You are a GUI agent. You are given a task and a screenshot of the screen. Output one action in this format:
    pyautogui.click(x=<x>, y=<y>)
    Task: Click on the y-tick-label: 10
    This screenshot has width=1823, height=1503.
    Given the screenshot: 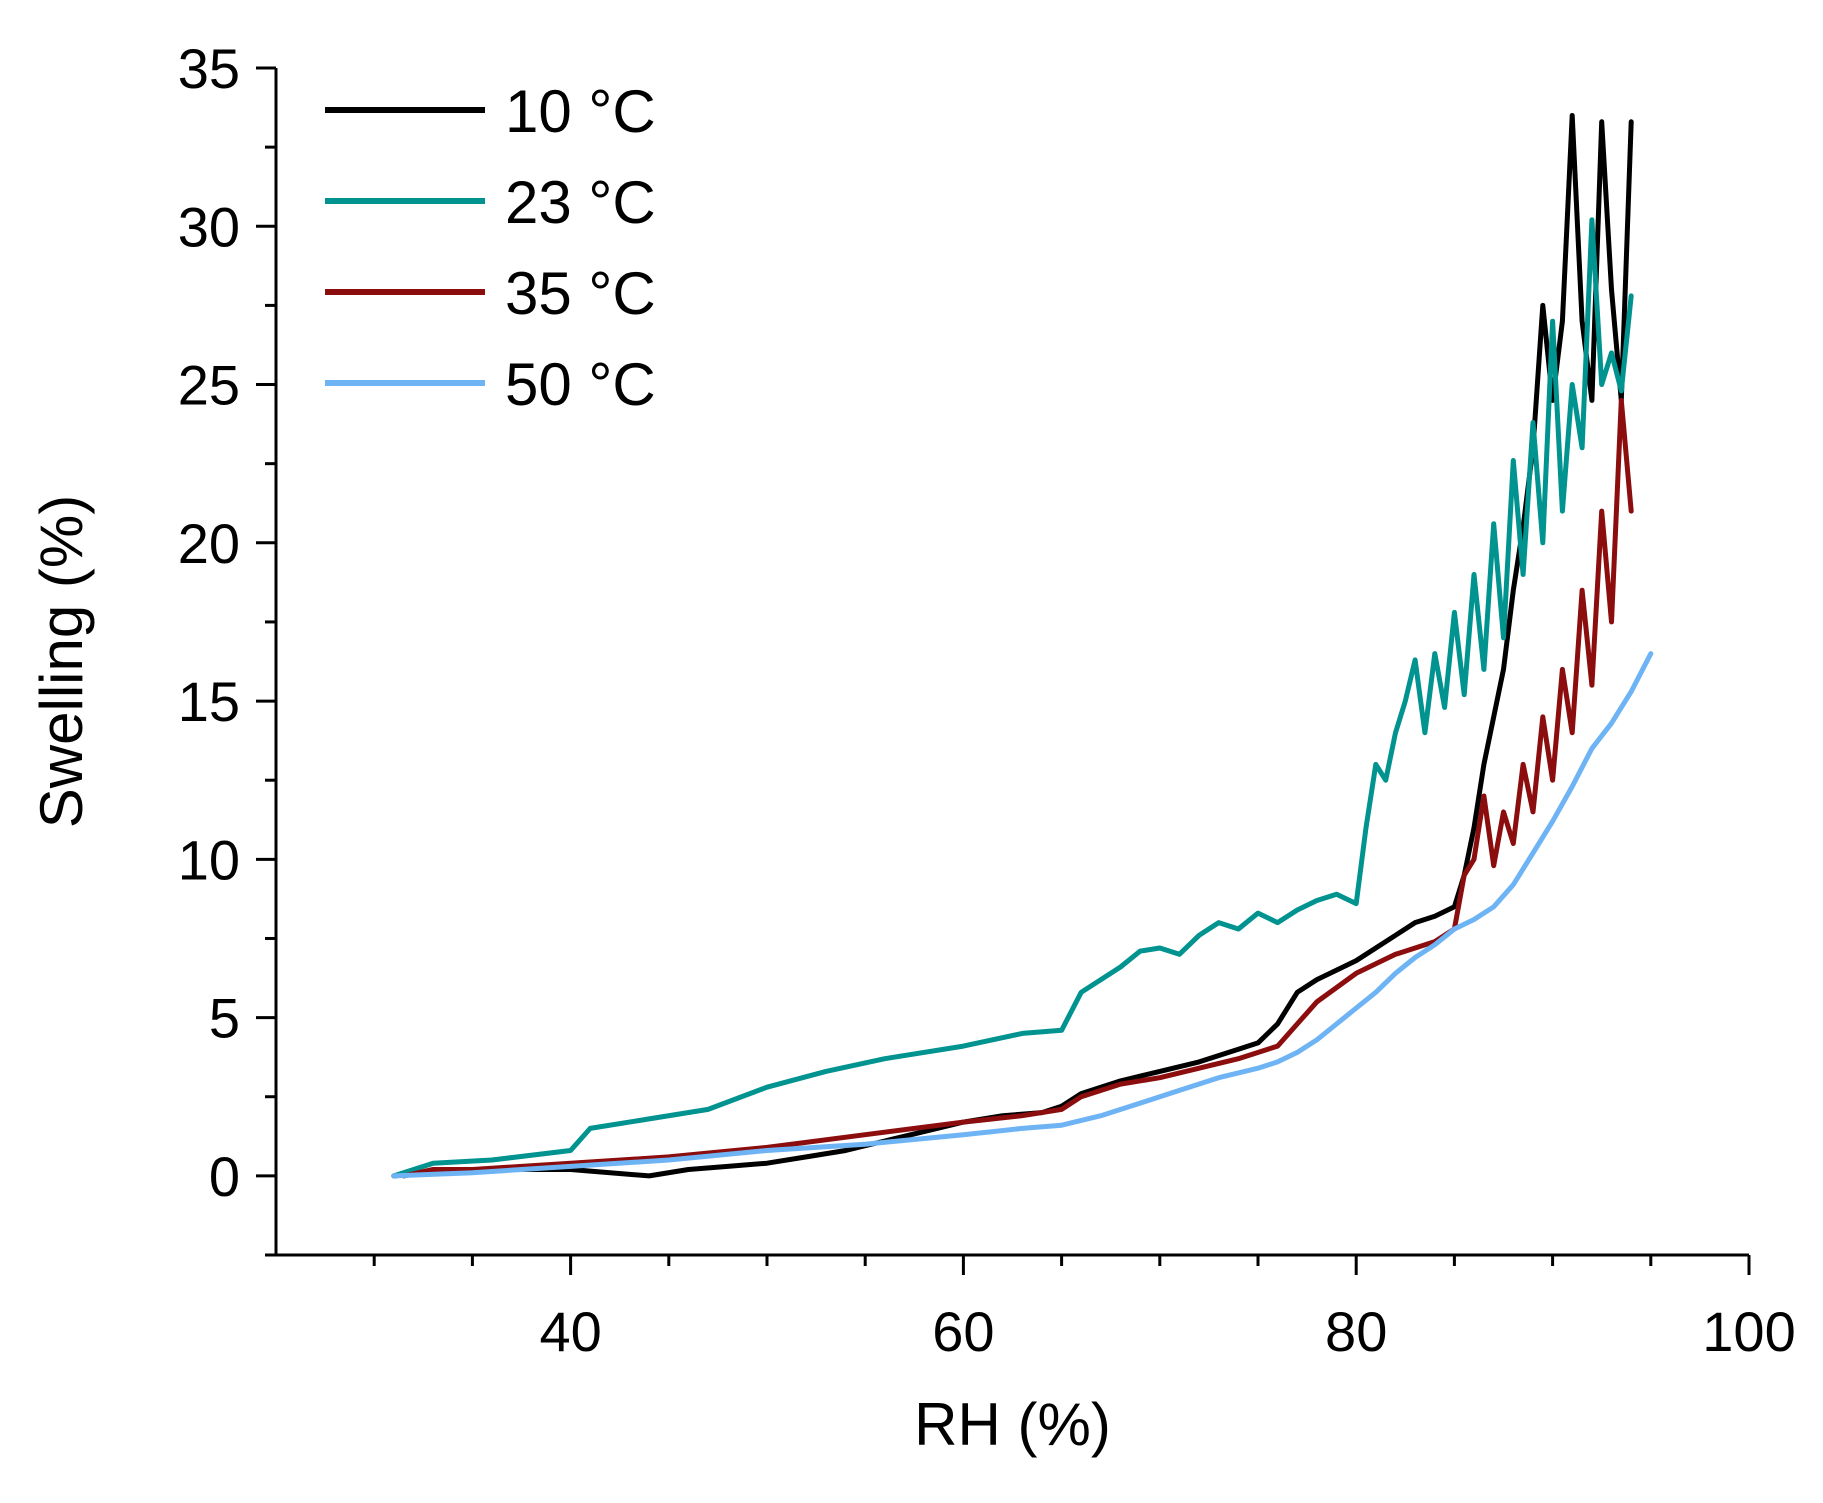 What is the action you would take?
    pyautogui.click(x=209, y=859)
    